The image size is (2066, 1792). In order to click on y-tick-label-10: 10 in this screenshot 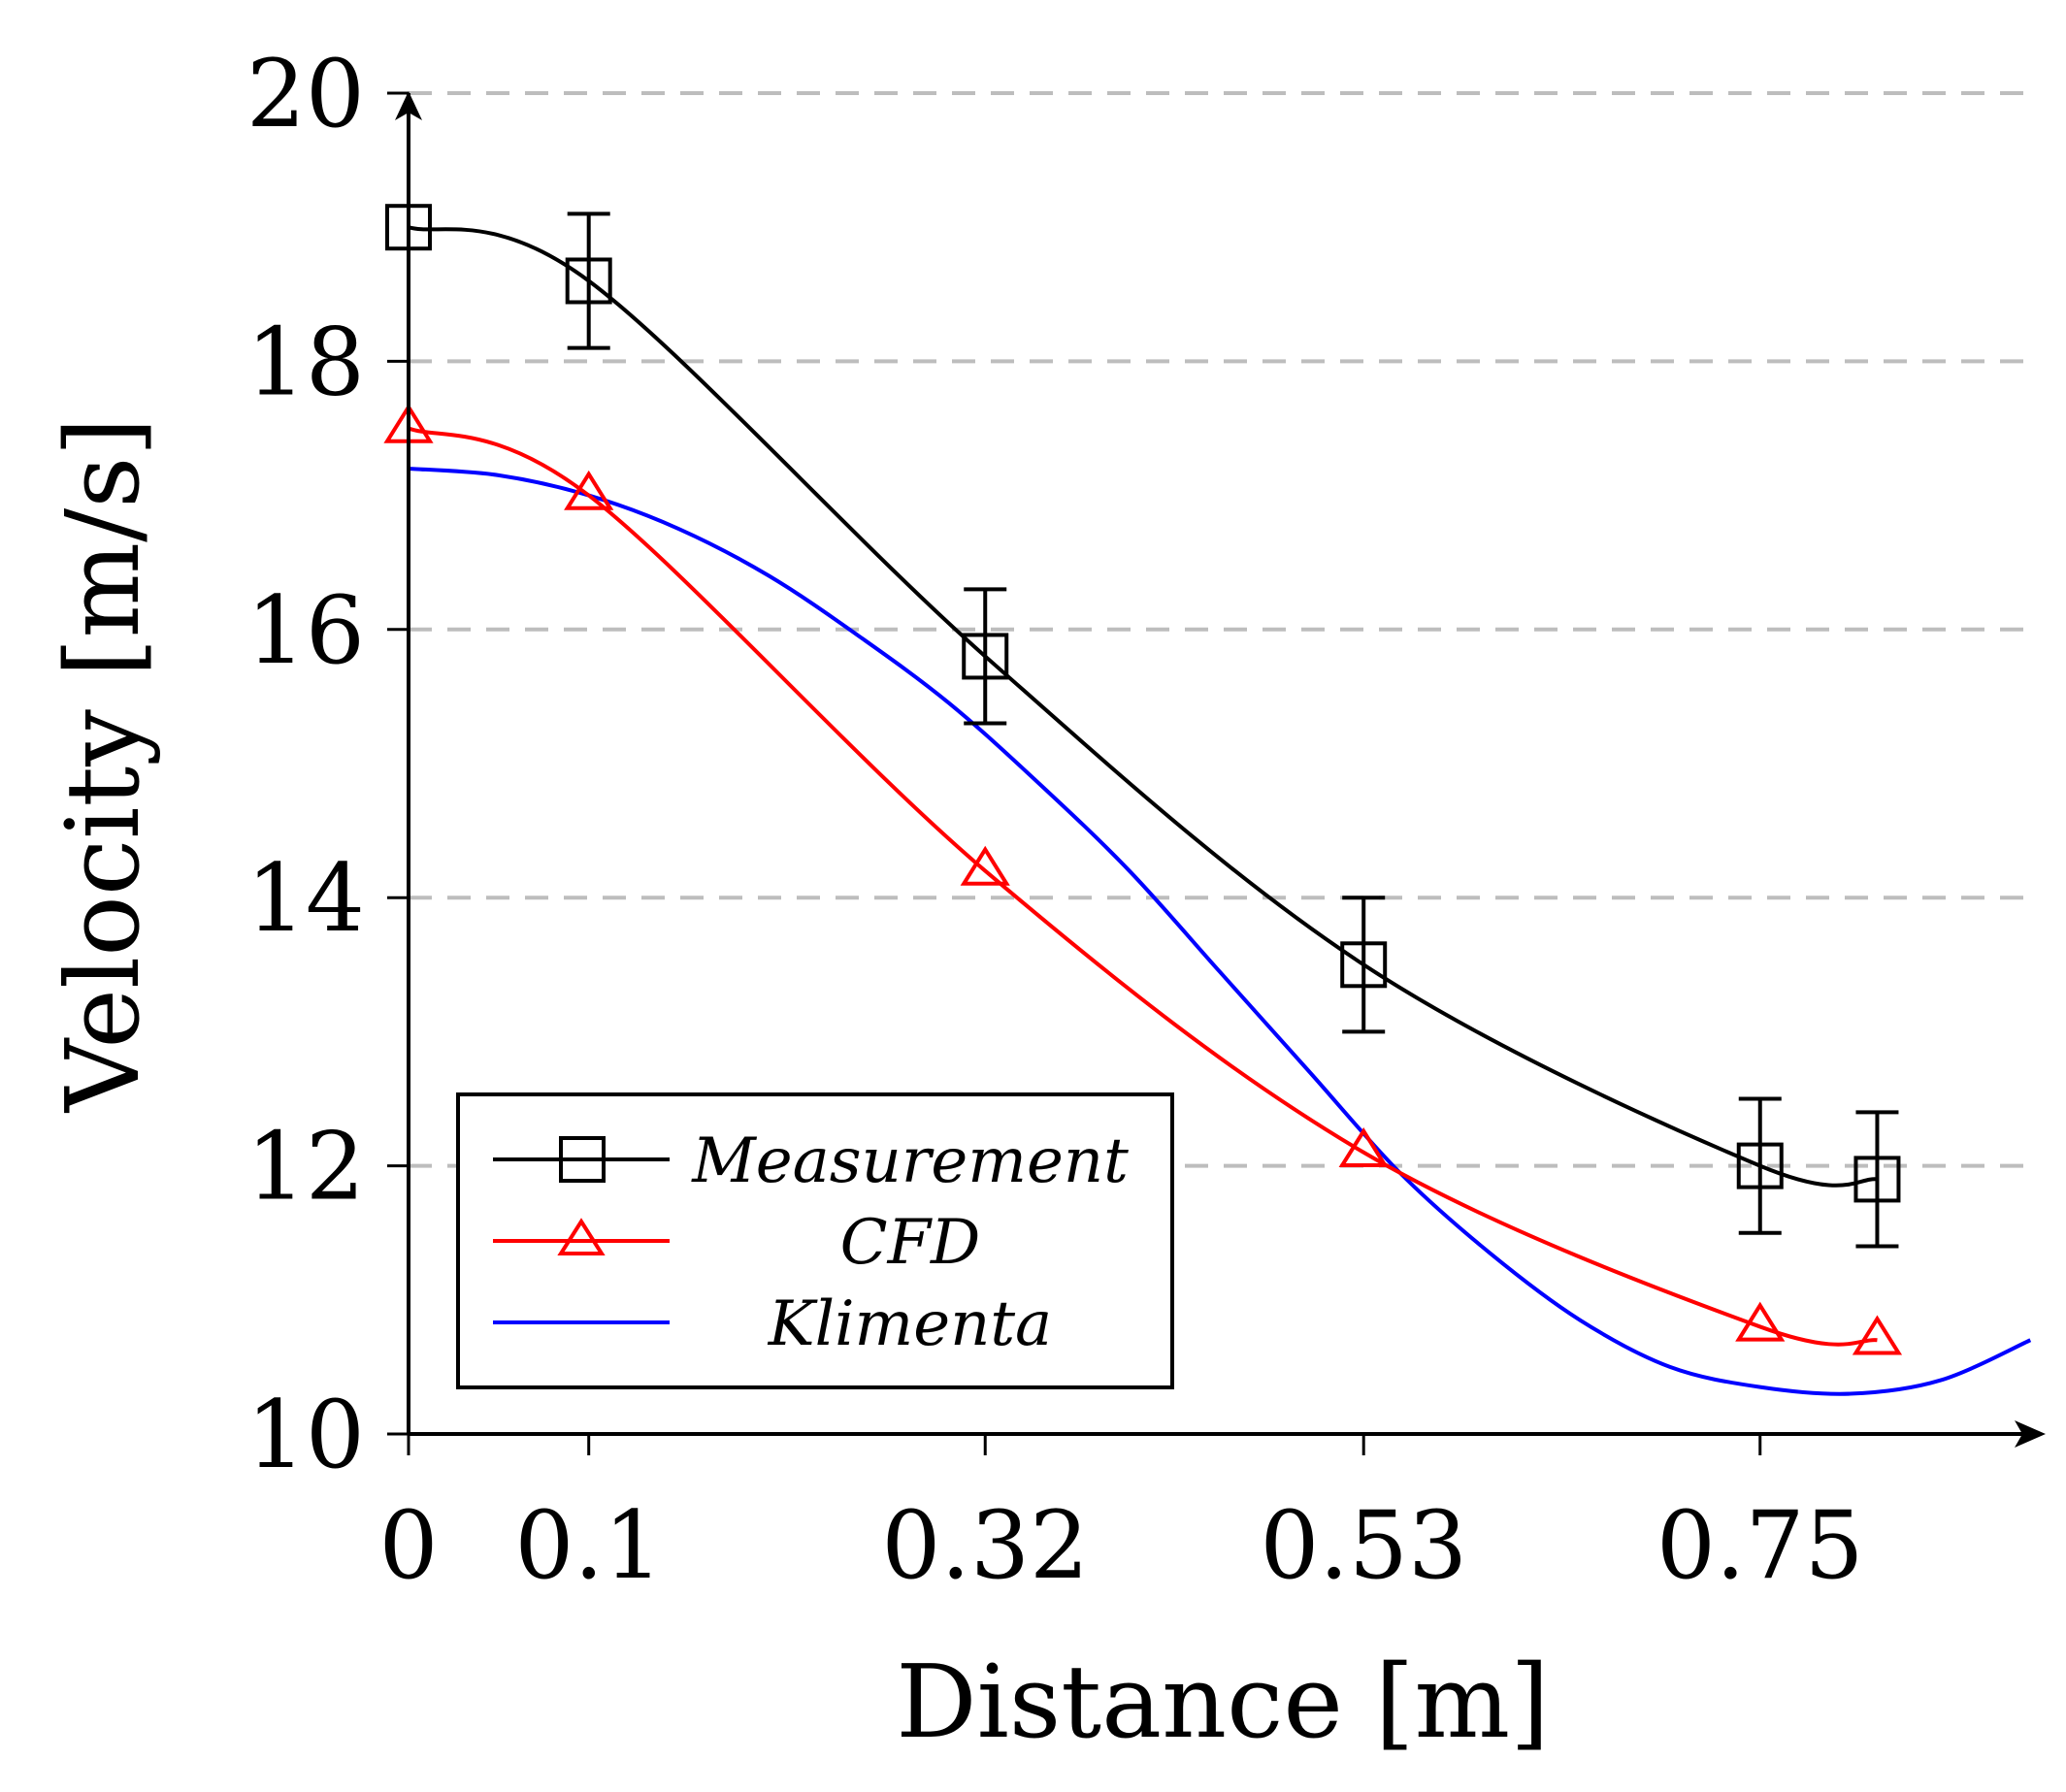, I will do `click(306, 1435)`.